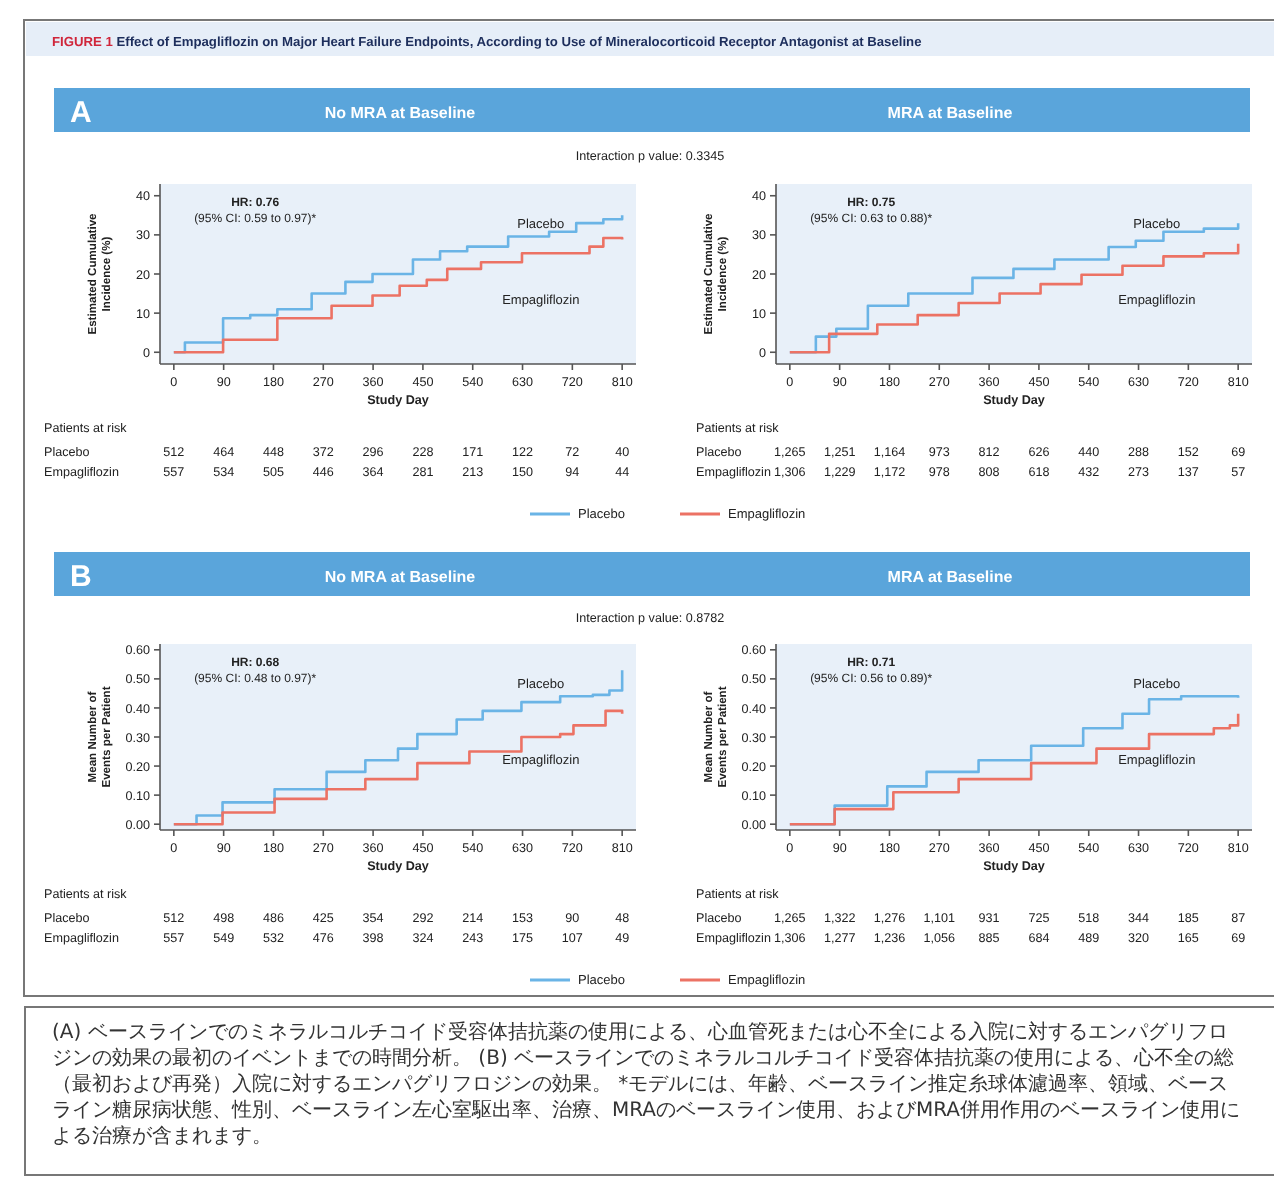 Image resolution: width=1274 pixels, height=1180 pixels. Describe the element at coordinates (81, 577) in the screenshot. I see `text: B` at that location.